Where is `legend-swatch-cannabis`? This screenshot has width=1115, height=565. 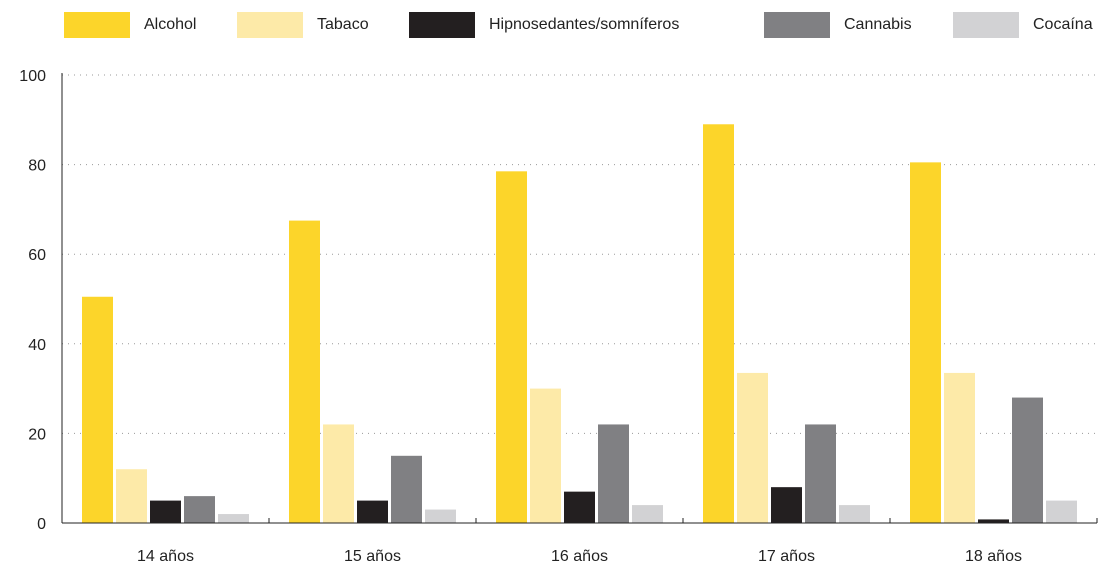
legend-swatch-cannabis is located at coordinates (797, 25).